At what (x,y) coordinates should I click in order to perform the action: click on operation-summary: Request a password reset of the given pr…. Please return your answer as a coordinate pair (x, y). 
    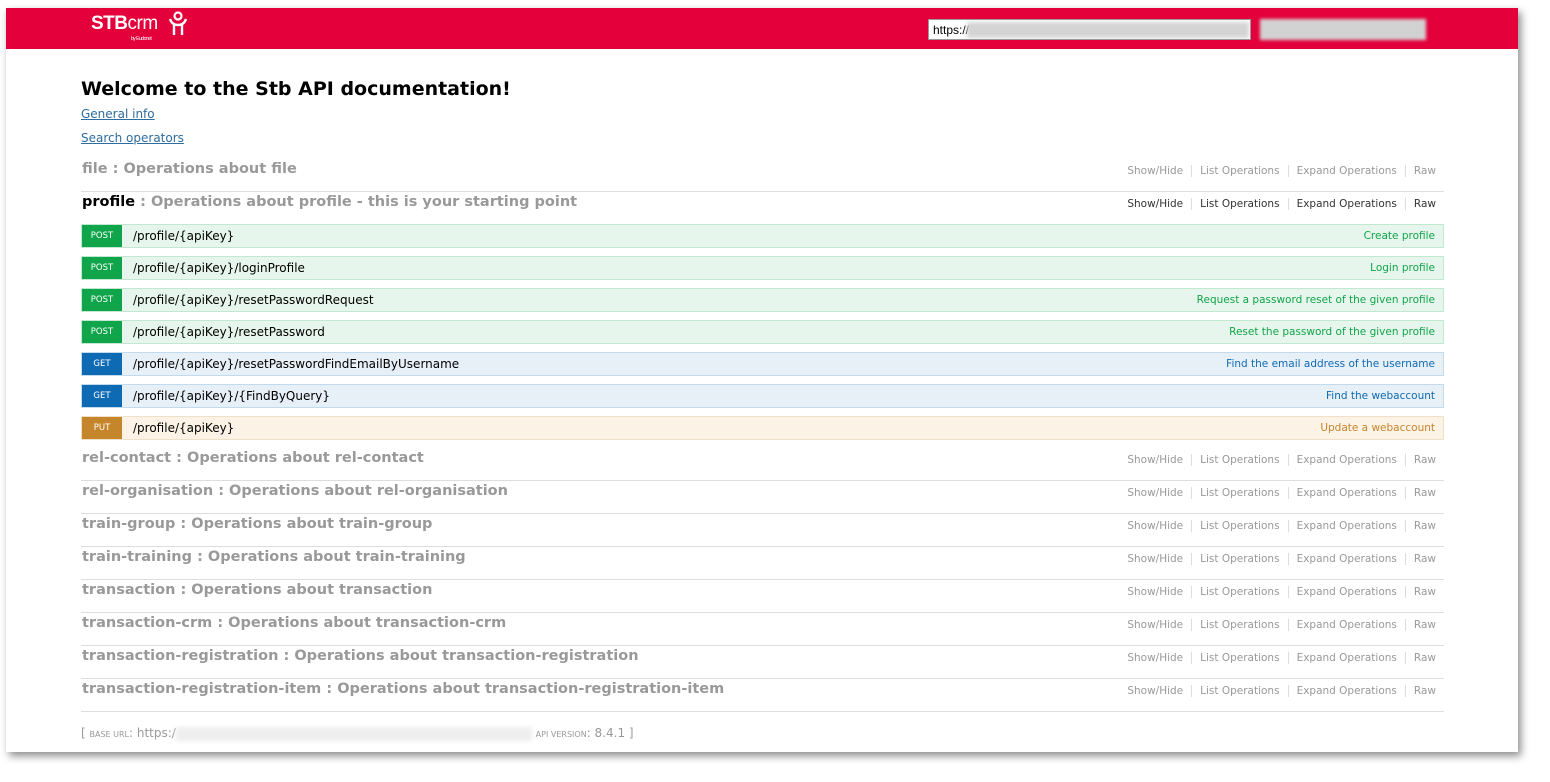
    Looking at the image, I should click on (1315, 300).